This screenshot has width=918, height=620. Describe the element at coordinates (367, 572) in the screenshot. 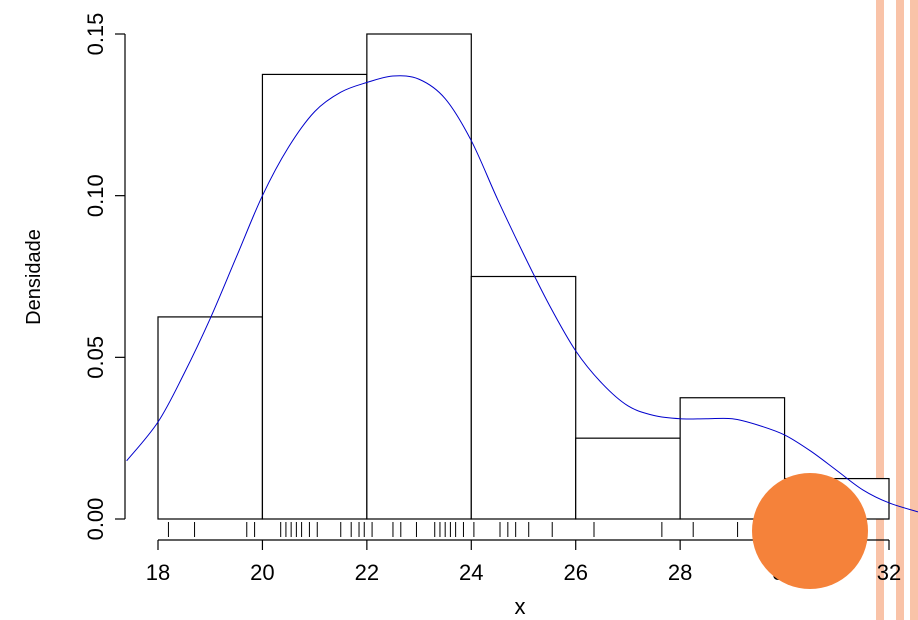

I see `x-tick-label: 22` at that location.